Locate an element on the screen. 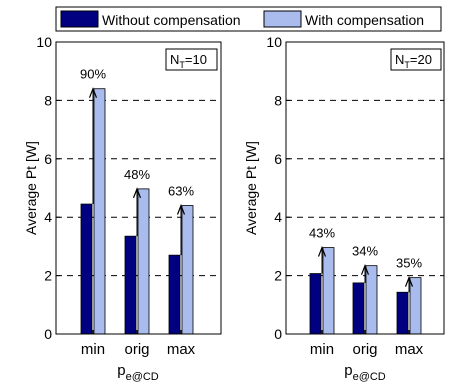  x-axis-label-1: pe@CD is located at coordinates (138, 372).